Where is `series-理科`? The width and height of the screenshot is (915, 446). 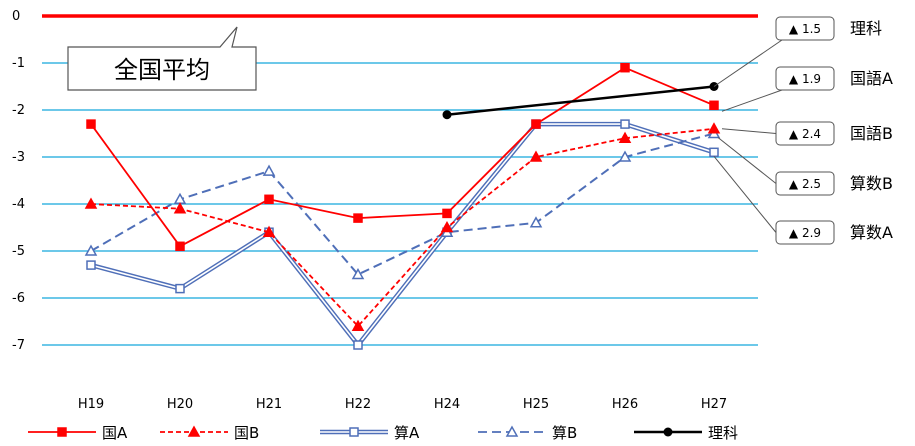 series-理科 is located at coordinates (580, 101).